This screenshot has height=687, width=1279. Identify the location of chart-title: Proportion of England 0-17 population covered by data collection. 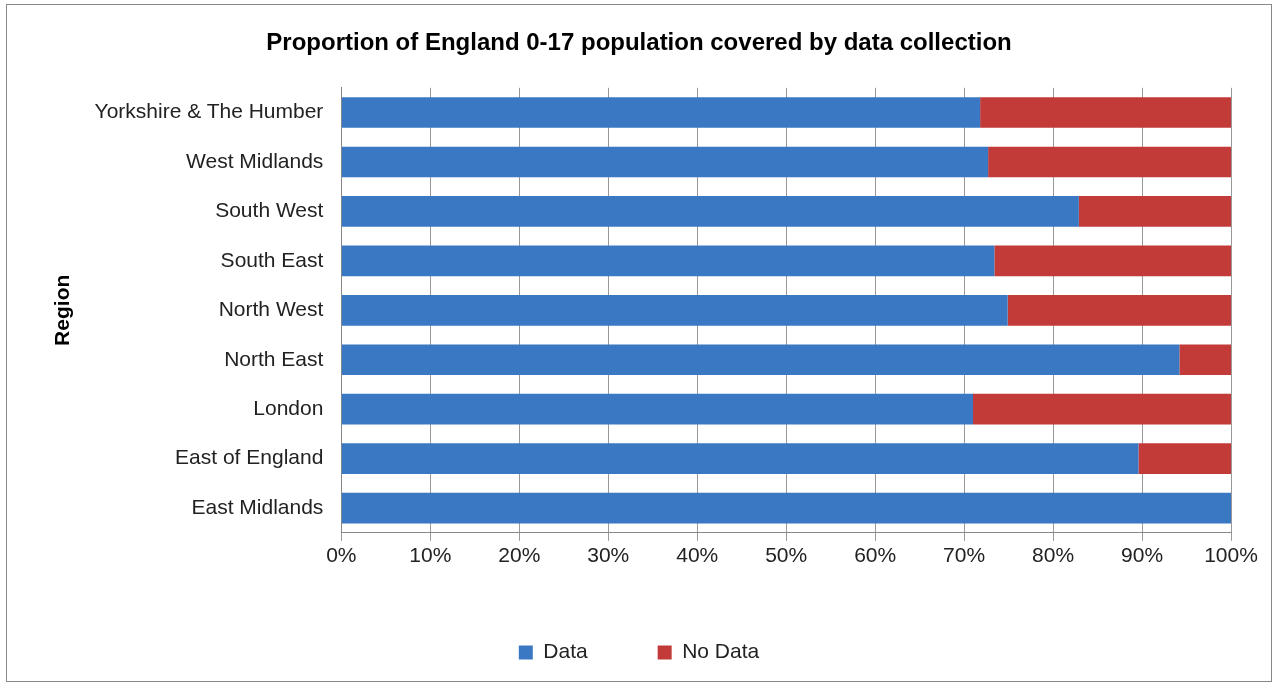
(639, 42).